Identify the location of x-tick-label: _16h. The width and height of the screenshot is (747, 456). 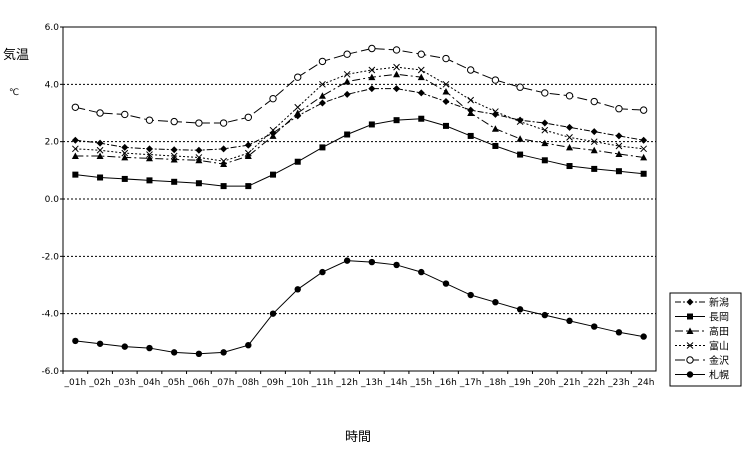
(445, 383).